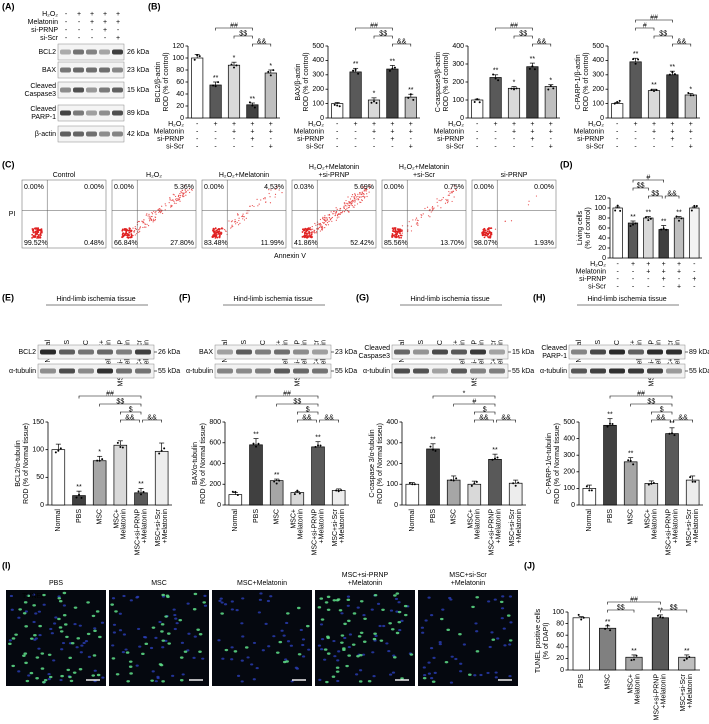 Image resolution: width=709 pixels, height=724 pixels. Describe the element at coordinates (452, 243) in the screenshot. I see `quadrant-percent: 13.70%` at that location.